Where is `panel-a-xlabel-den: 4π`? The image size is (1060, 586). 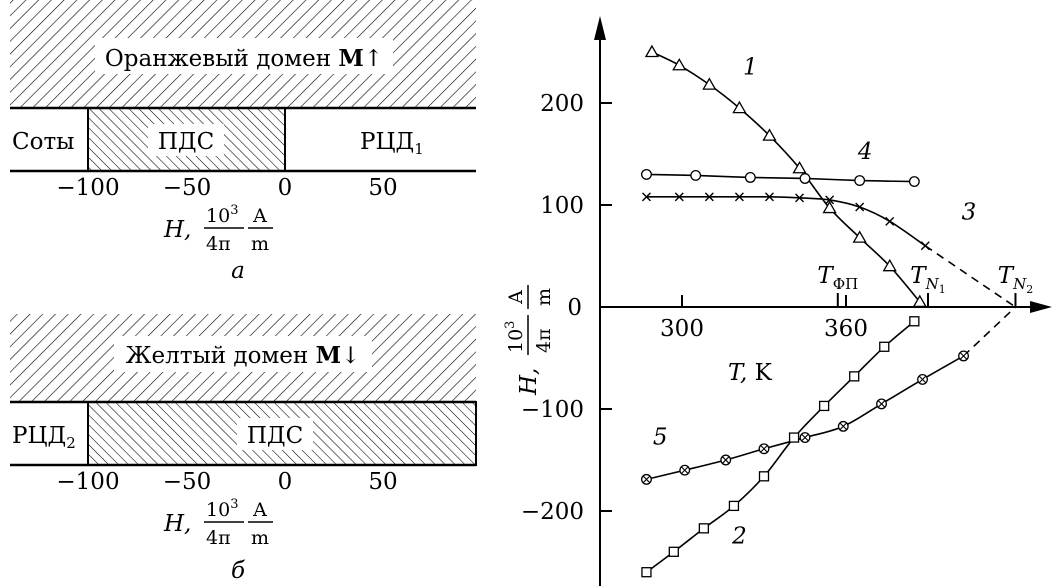 panel-a-xlabel-den: 4π is located at coordinates (218, 244).